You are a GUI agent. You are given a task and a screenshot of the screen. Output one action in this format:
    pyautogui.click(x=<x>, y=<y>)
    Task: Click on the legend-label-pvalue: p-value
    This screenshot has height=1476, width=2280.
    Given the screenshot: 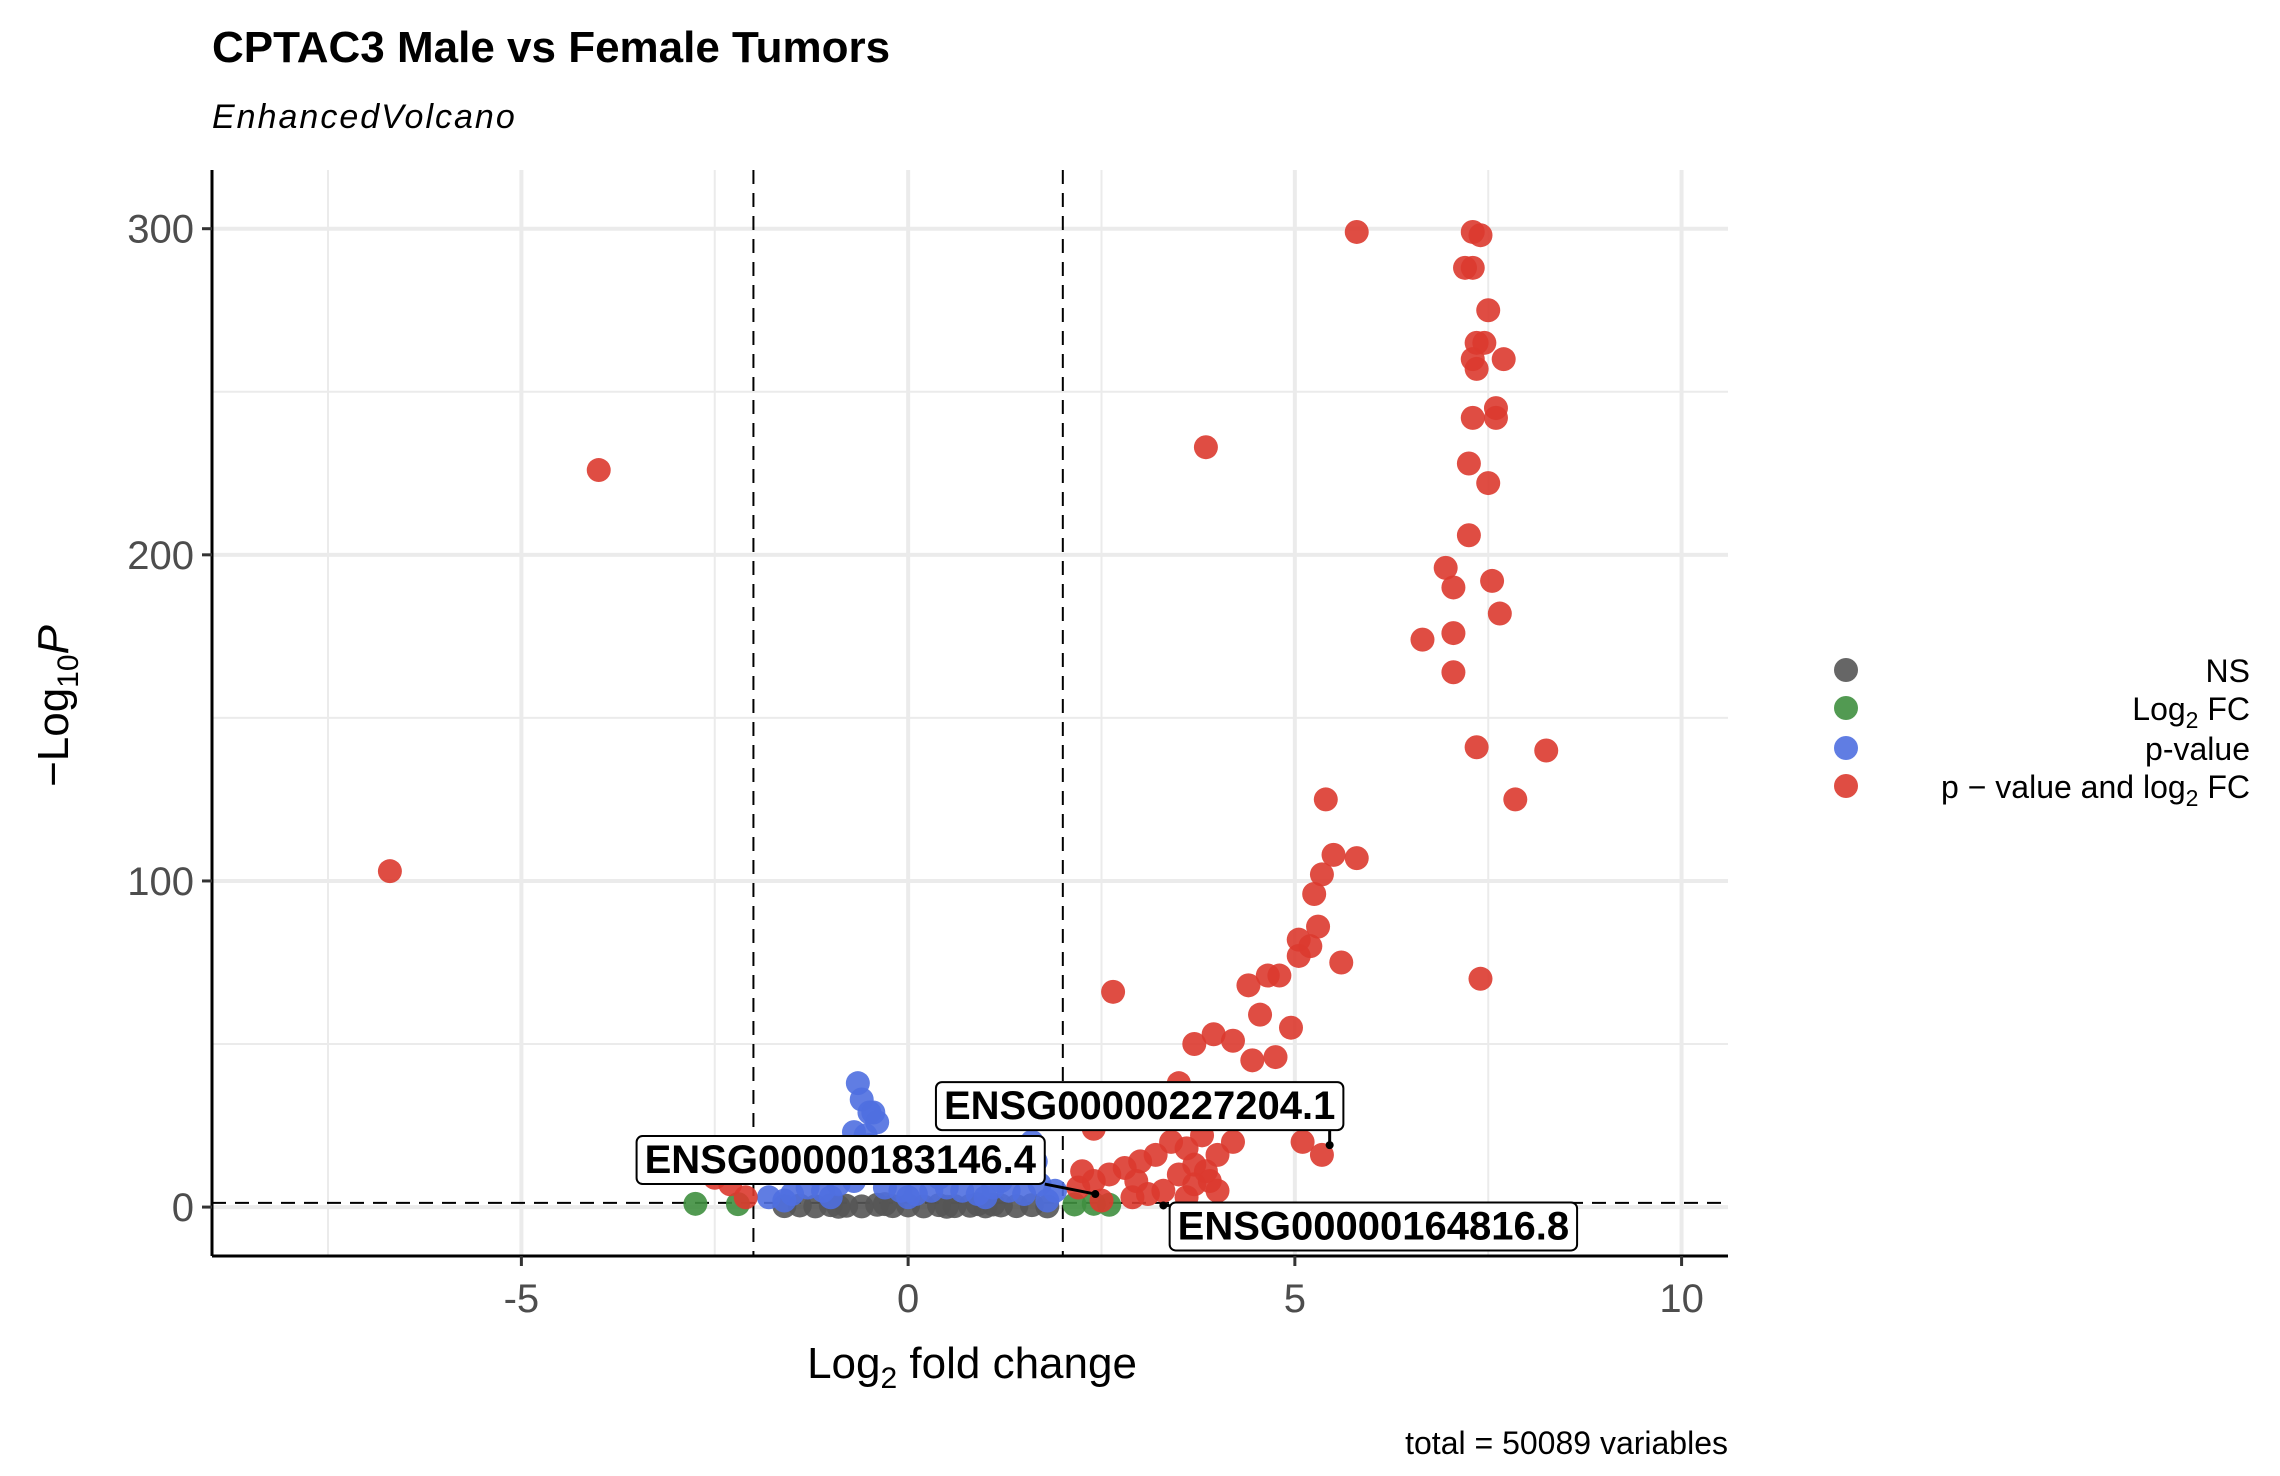 What is the action you would take?
    pyautogui.click(x=2197, y=749)
    